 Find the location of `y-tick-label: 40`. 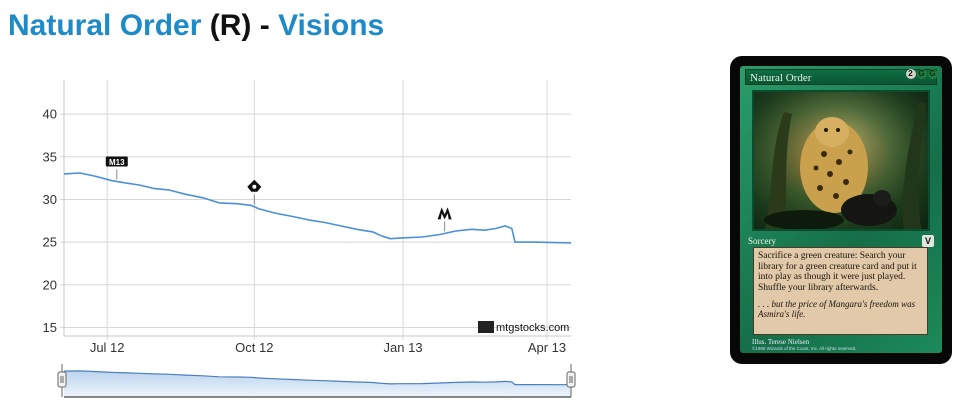

y-tick-label: 40 is located at coordinates (50, 114).